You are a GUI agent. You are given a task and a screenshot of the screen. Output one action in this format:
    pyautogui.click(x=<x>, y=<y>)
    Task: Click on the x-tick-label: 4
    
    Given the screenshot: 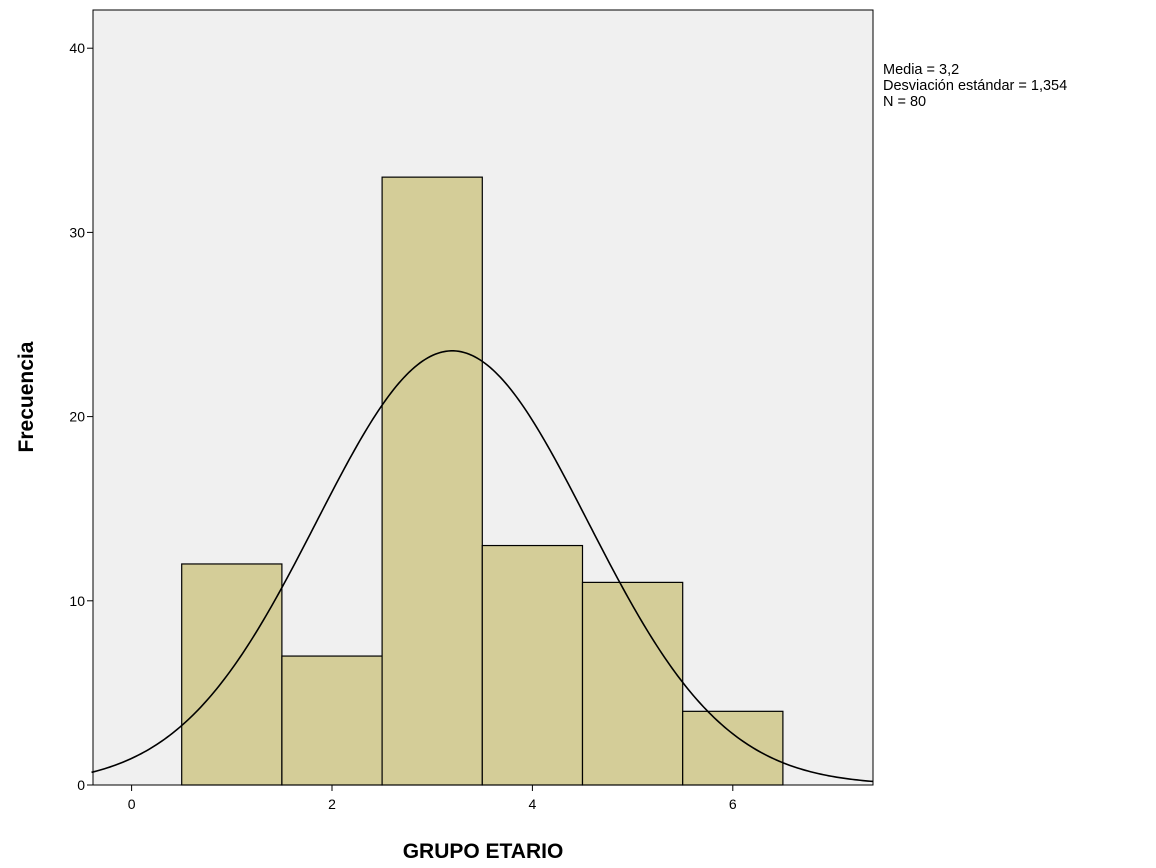 What is the action you would take?
    pyautogui.click(x=533, y=804)
    